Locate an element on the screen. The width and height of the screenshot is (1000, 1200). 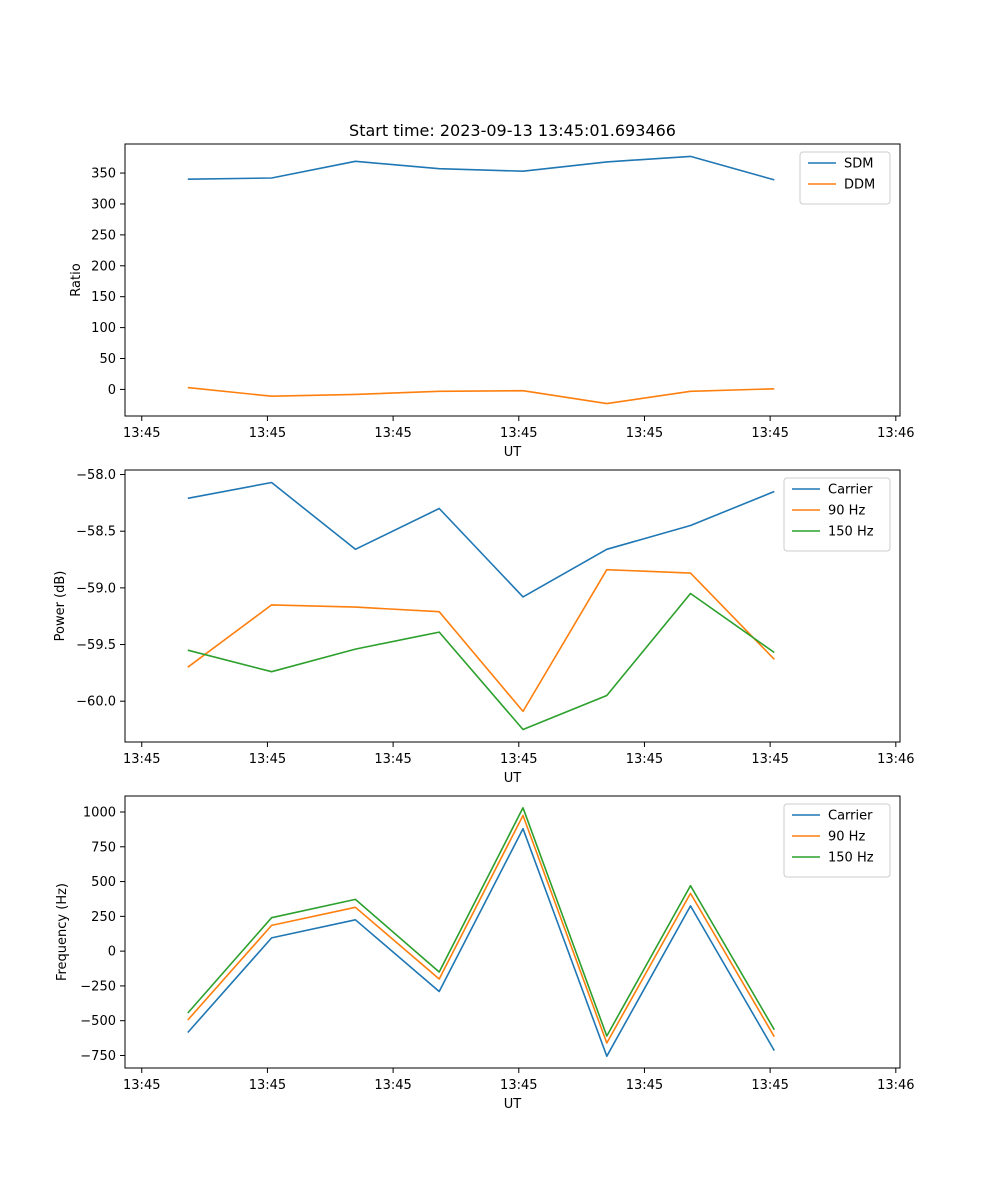
series-line-sdm is located at coordinates (481, 168).